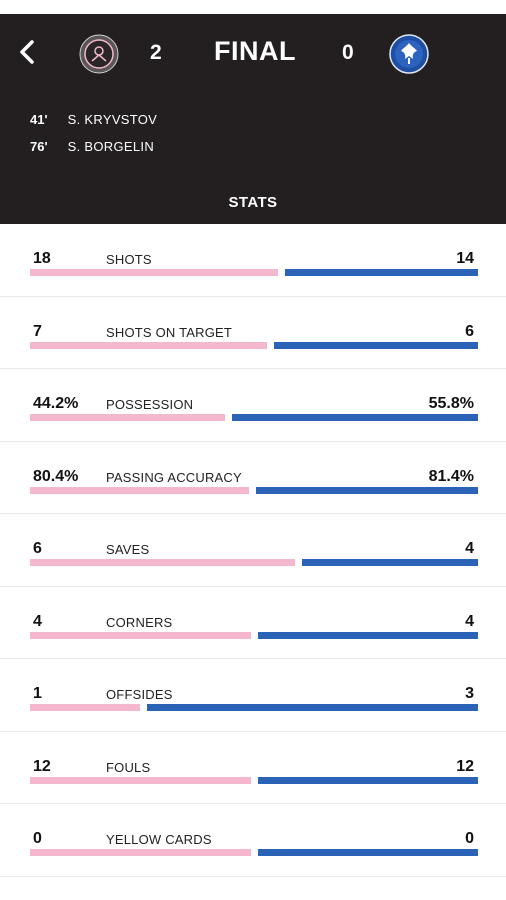 Image resolution: width=506 pixels, height=900 pixels. What do you see at coordinates (129, 259) in the screenshot?
I see `stat-label: SHOTS` at bounding box center [129, 259].